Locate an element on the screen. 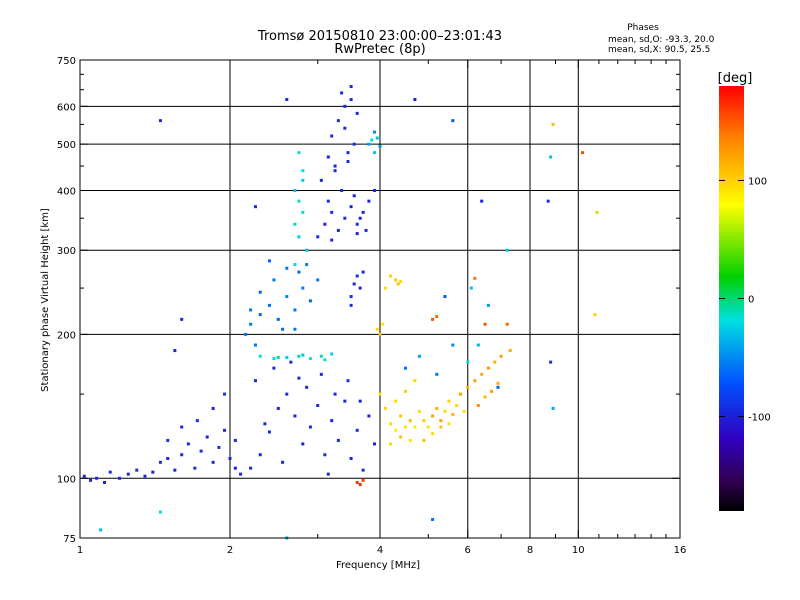 Image resolution: width=800 pixels, height=600 pixels. y-axis-label: Stationary phase Virtual Height [km] is located at coordinates (45, 300).